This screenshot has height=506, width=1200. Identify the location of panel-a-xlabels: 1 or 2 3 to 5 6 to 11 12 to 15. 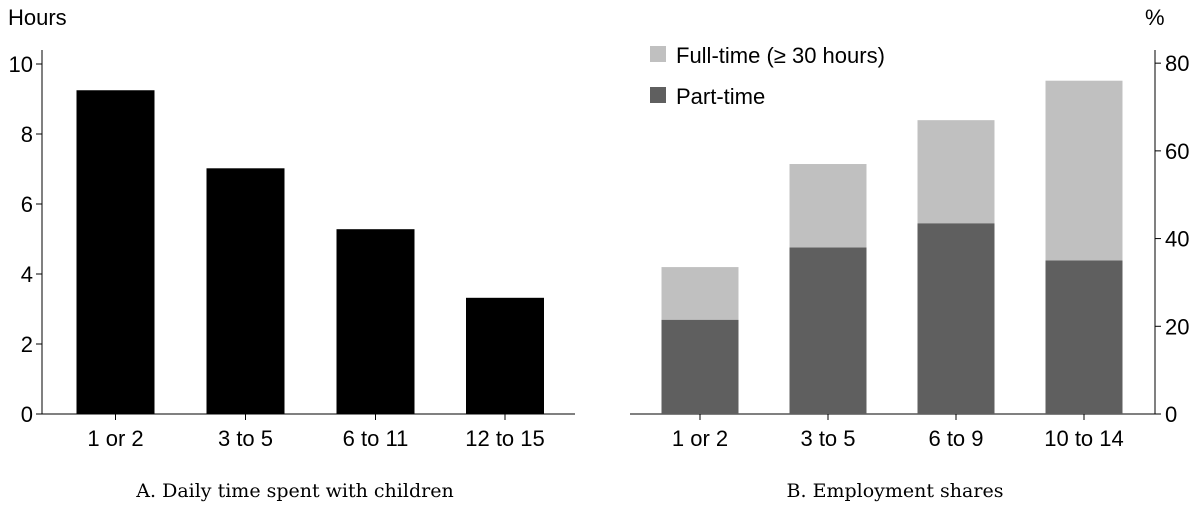
(316, 432).